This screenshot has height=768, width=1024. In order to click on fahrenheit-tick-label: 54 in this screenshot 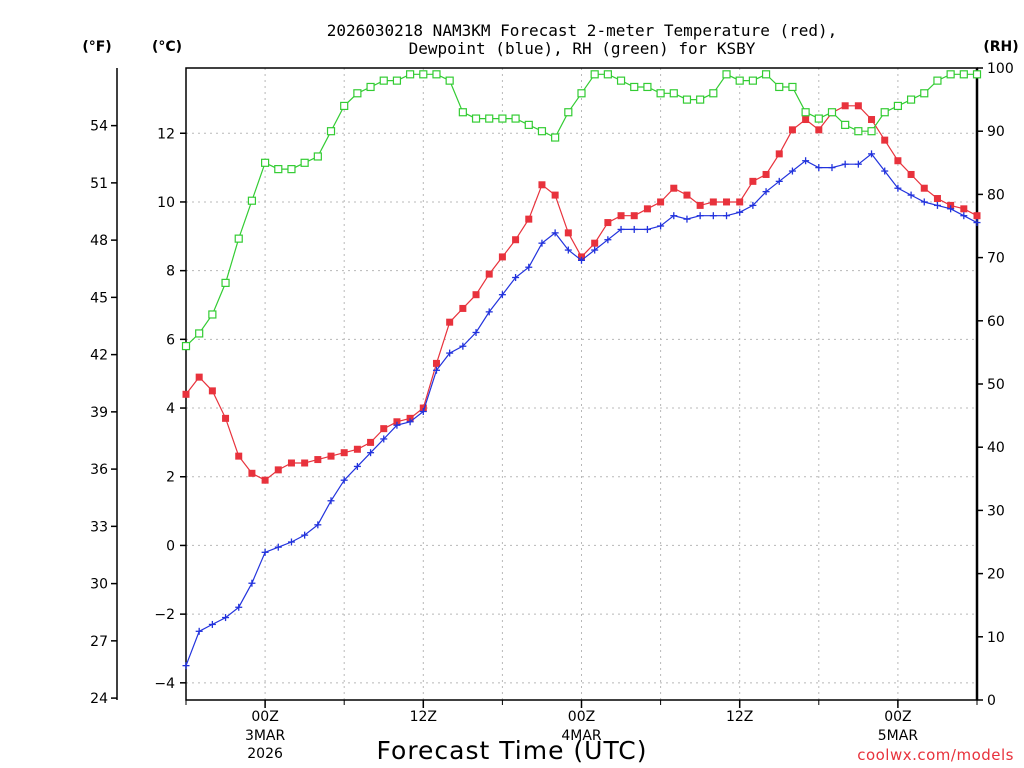, I will do `click(99, 127)`.